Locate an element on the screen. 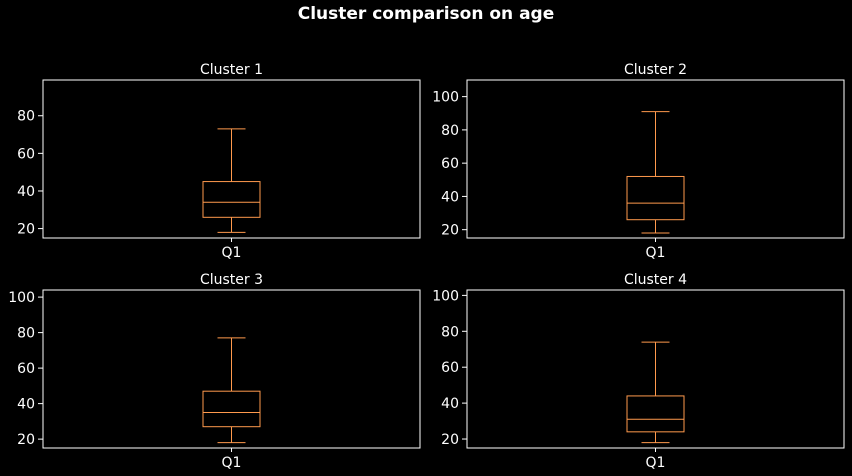 This screenshot has width=852, height=476. subplot-title: Cluster 4 is located at coordinates (655, 280).